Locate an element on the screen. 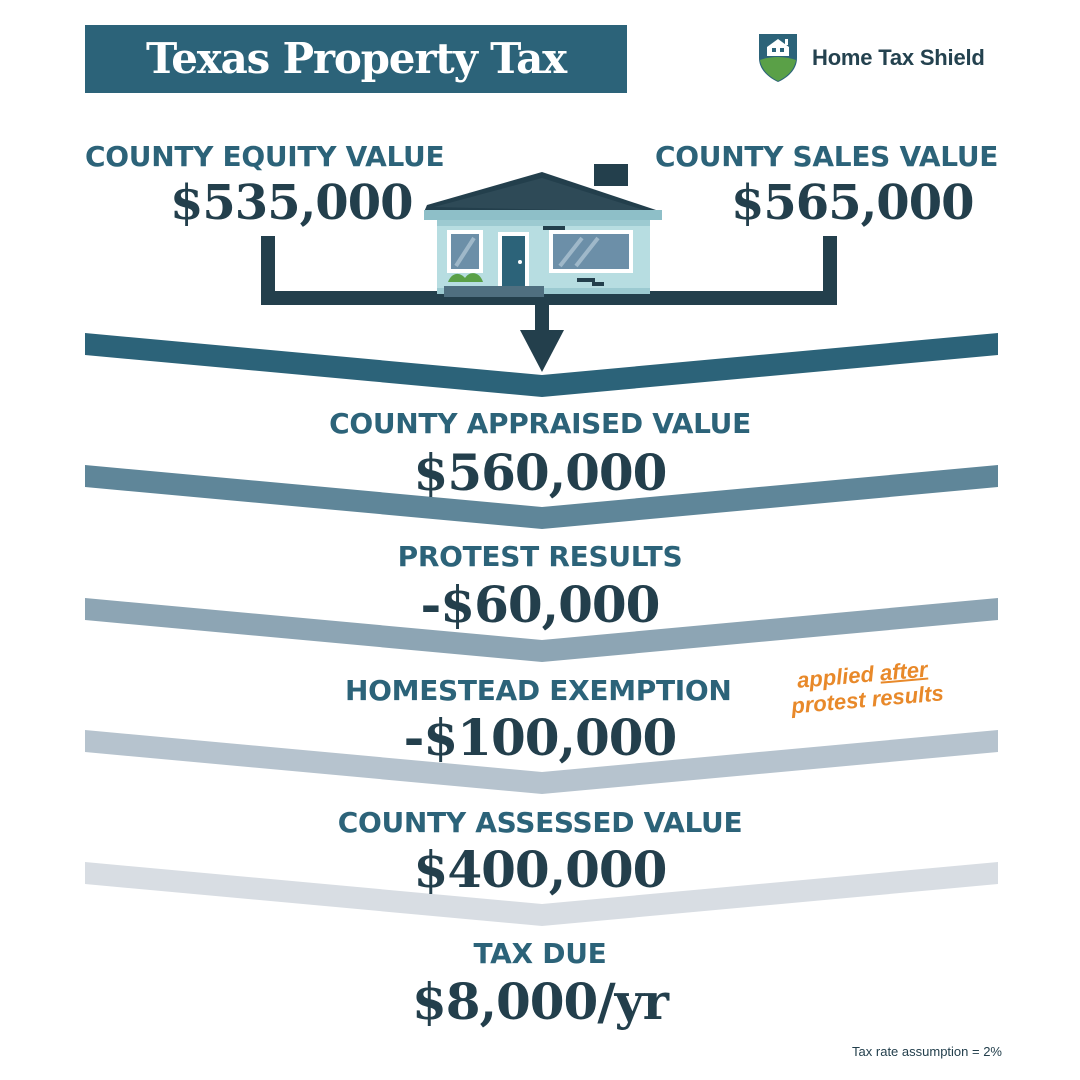 Image resolution: width=1080 pixels, height=1080 pixels. down-arrow-icon is located at coordinates (542, 351).